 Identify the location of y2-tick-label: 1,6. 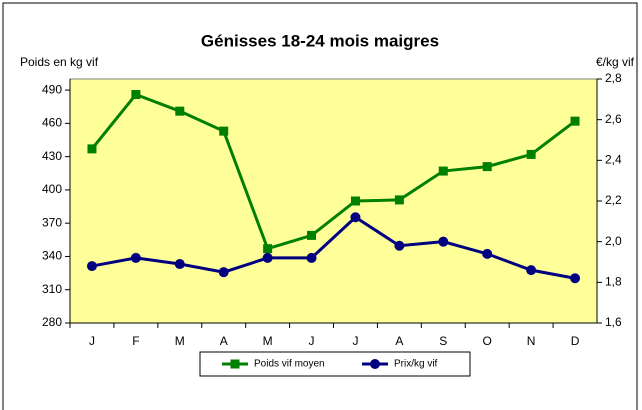
(613, 322).